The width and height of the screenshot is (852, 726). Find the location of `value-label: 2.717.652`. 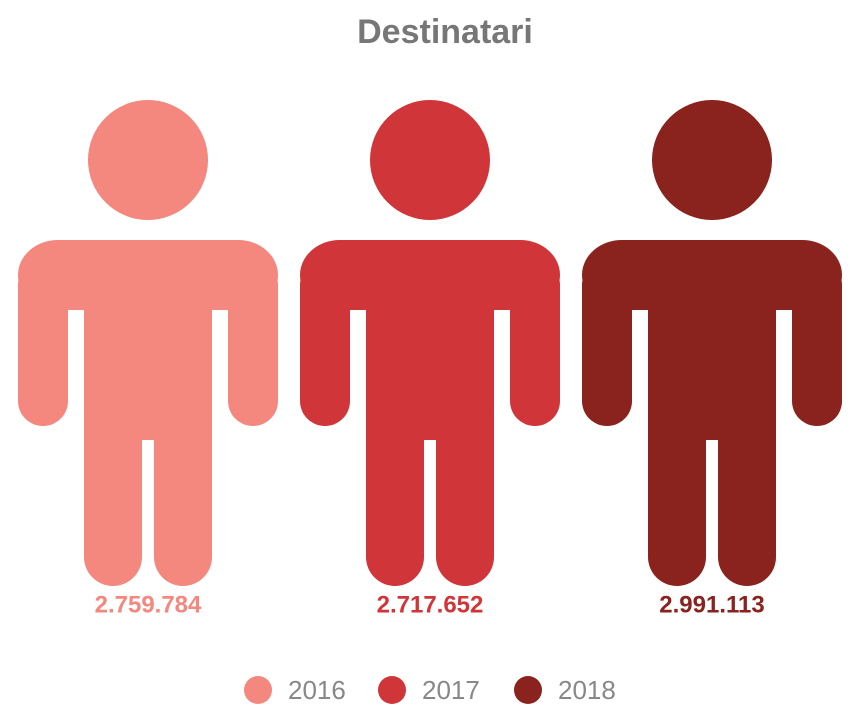

value-label: 2.717.652 is located at coordinates (430, 604).